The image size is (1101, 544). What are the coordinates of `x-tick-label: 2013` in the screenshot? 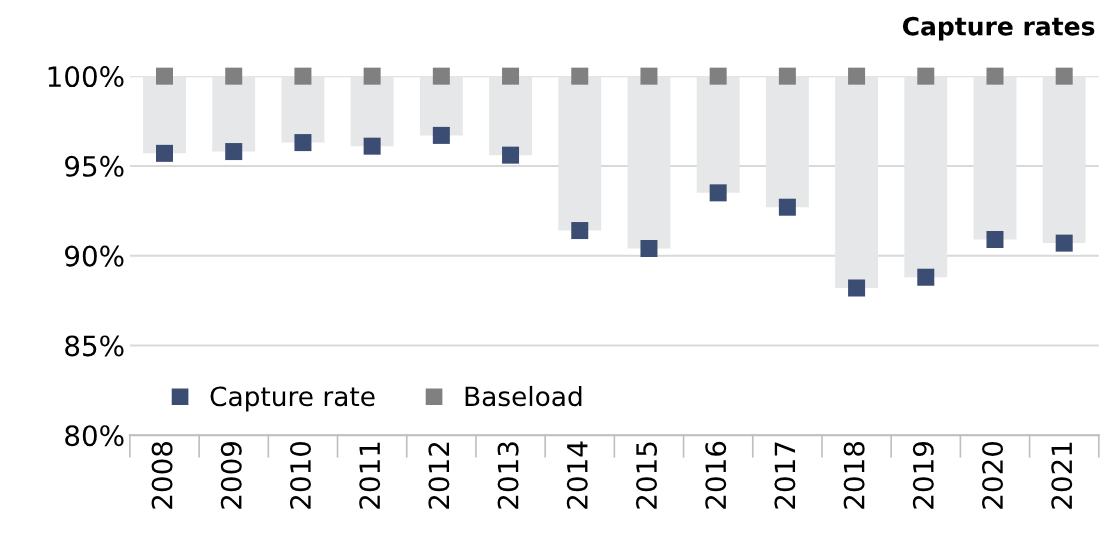 It's located at (508, 475).